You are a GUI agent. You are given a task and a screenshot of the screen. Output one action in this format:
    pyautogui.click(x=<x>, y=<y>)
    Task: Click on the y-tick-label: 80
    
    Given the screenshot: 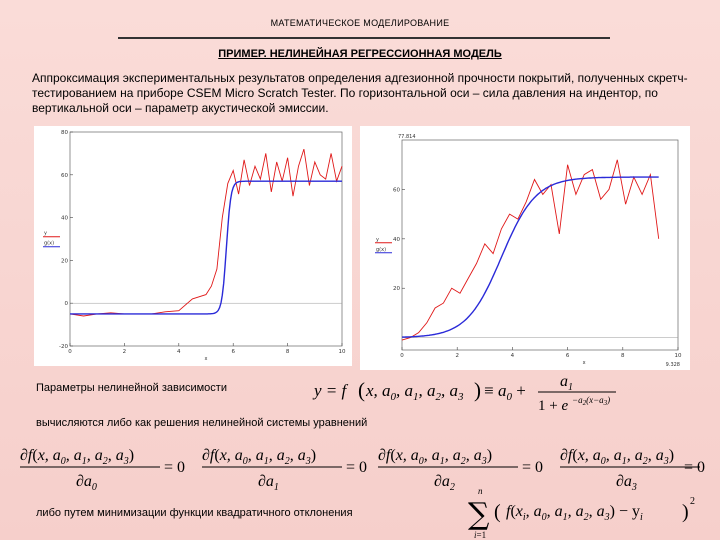 What is the action you would take?
    pyautogui.click(x=64, y=133)
    